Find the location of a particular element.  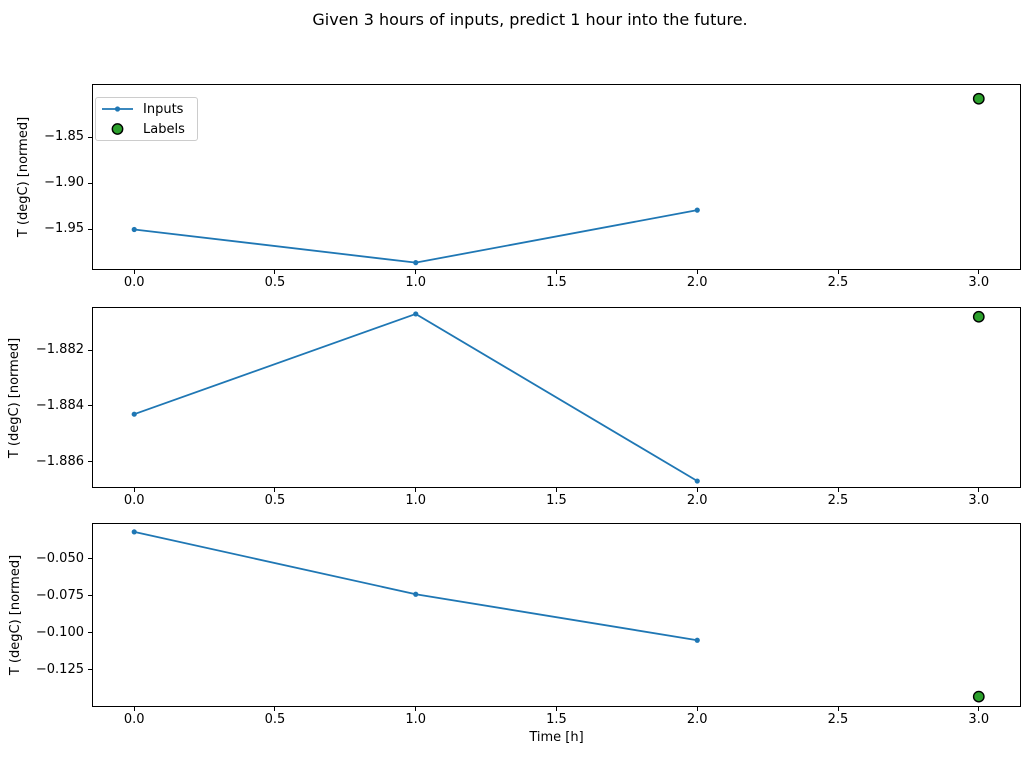

legend-circle is located at coordinates (117, 129).